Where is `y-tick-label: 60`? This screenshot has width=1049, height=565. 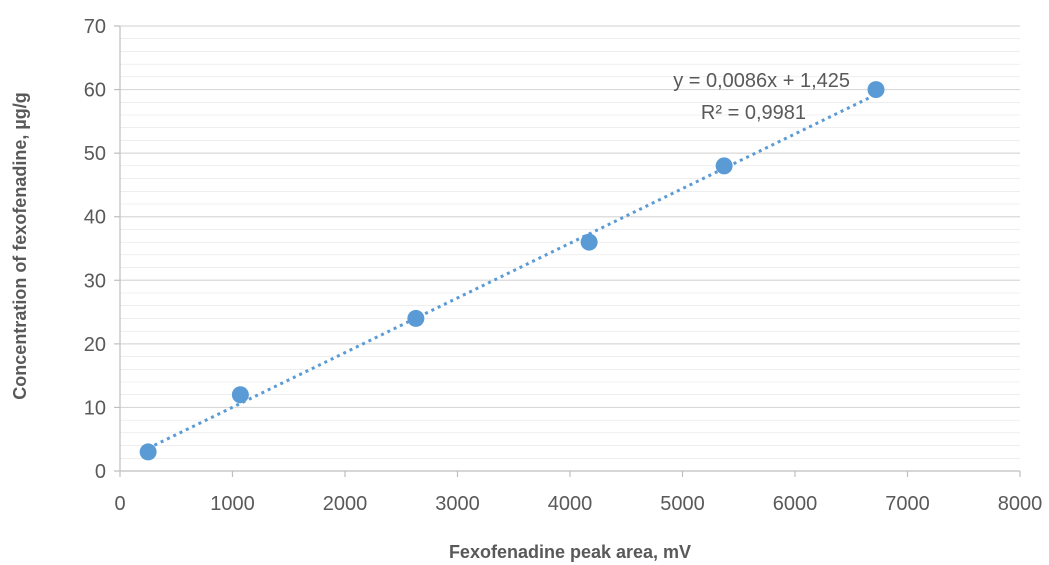
y-tick-label: 60 is located at coordinates (95, 91).